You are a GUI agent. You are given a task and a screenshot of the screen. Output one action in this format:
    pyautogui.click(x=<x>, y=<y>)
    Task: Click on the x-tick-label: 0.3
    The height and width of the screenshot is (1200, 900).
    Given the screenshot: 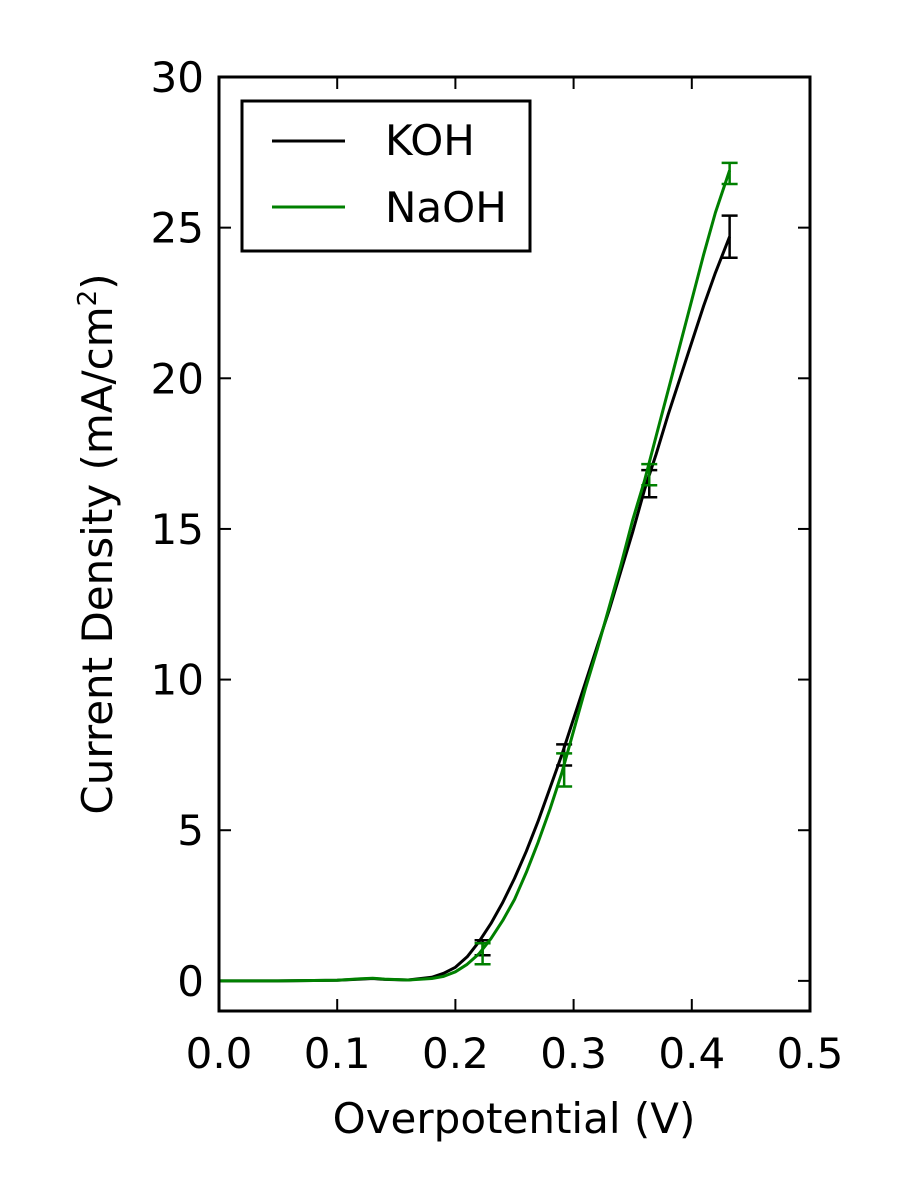 What is the action you would take?
    pyautogui.click(x=573, y=1053)
    